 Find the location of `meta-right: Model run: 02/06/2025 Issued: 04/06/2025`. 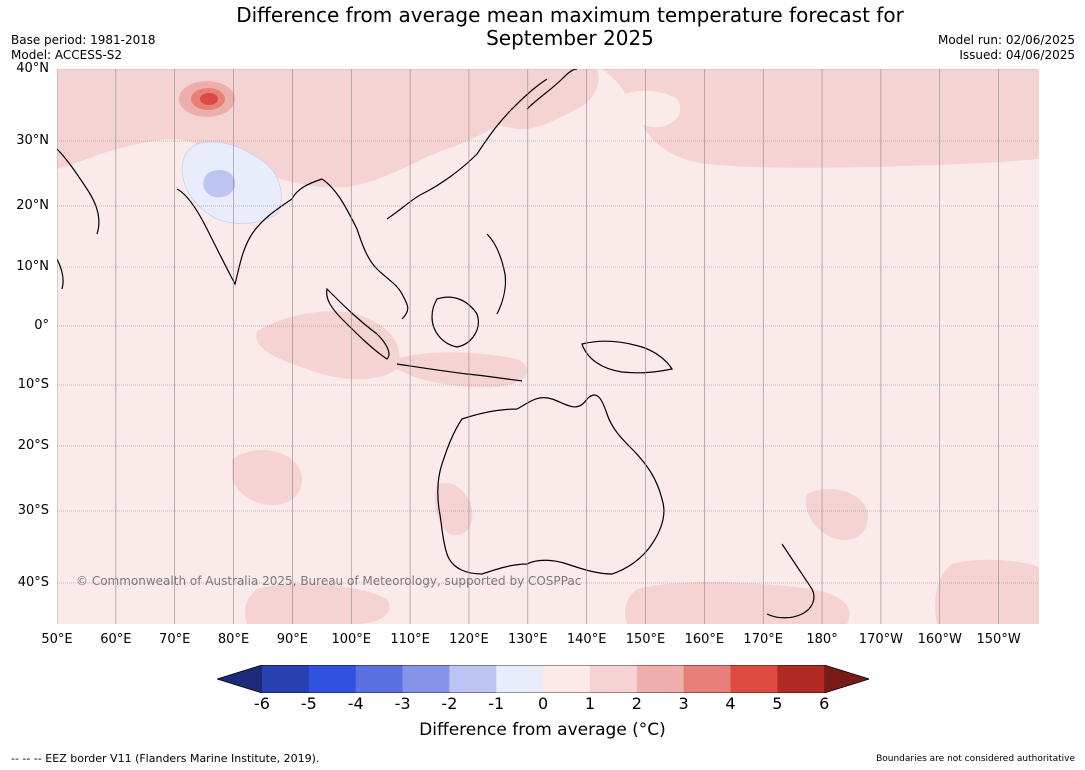

meta-right: Model run: 02/06/2025 Issued: 04/06/2025 is located at coordinates (1006, 48).